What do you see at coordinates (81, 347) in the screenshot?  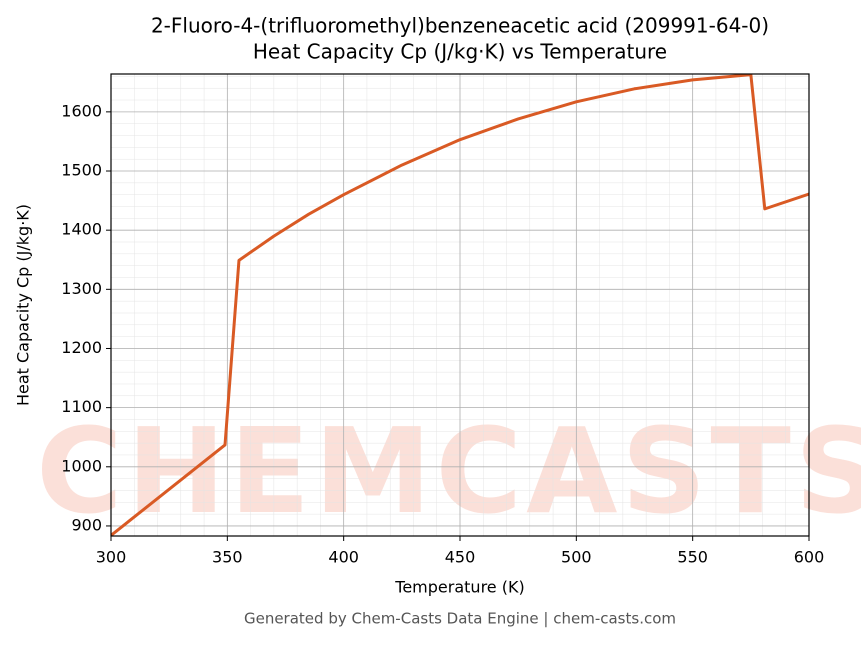 I see `y-tick-label: 1200` at bounding box center [81, 347].